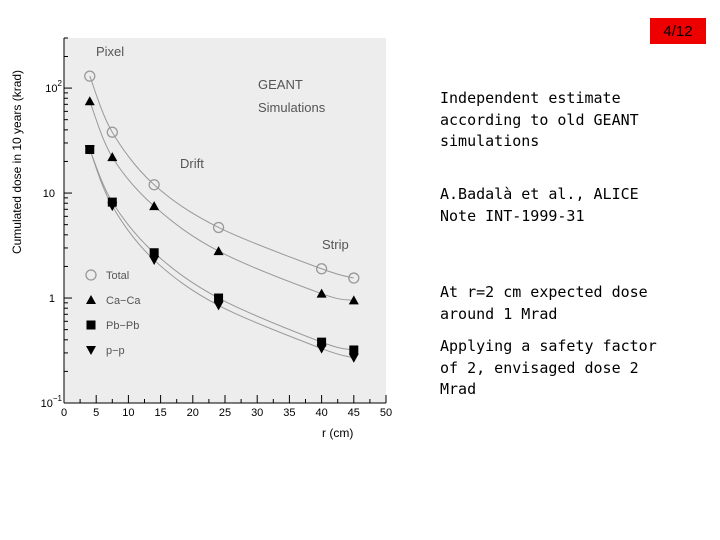 This screenshot has width=720, height=540. Describe the element at coordinates (225, 413) in the screenshot. I see `x-tick-label: 25` at that location.